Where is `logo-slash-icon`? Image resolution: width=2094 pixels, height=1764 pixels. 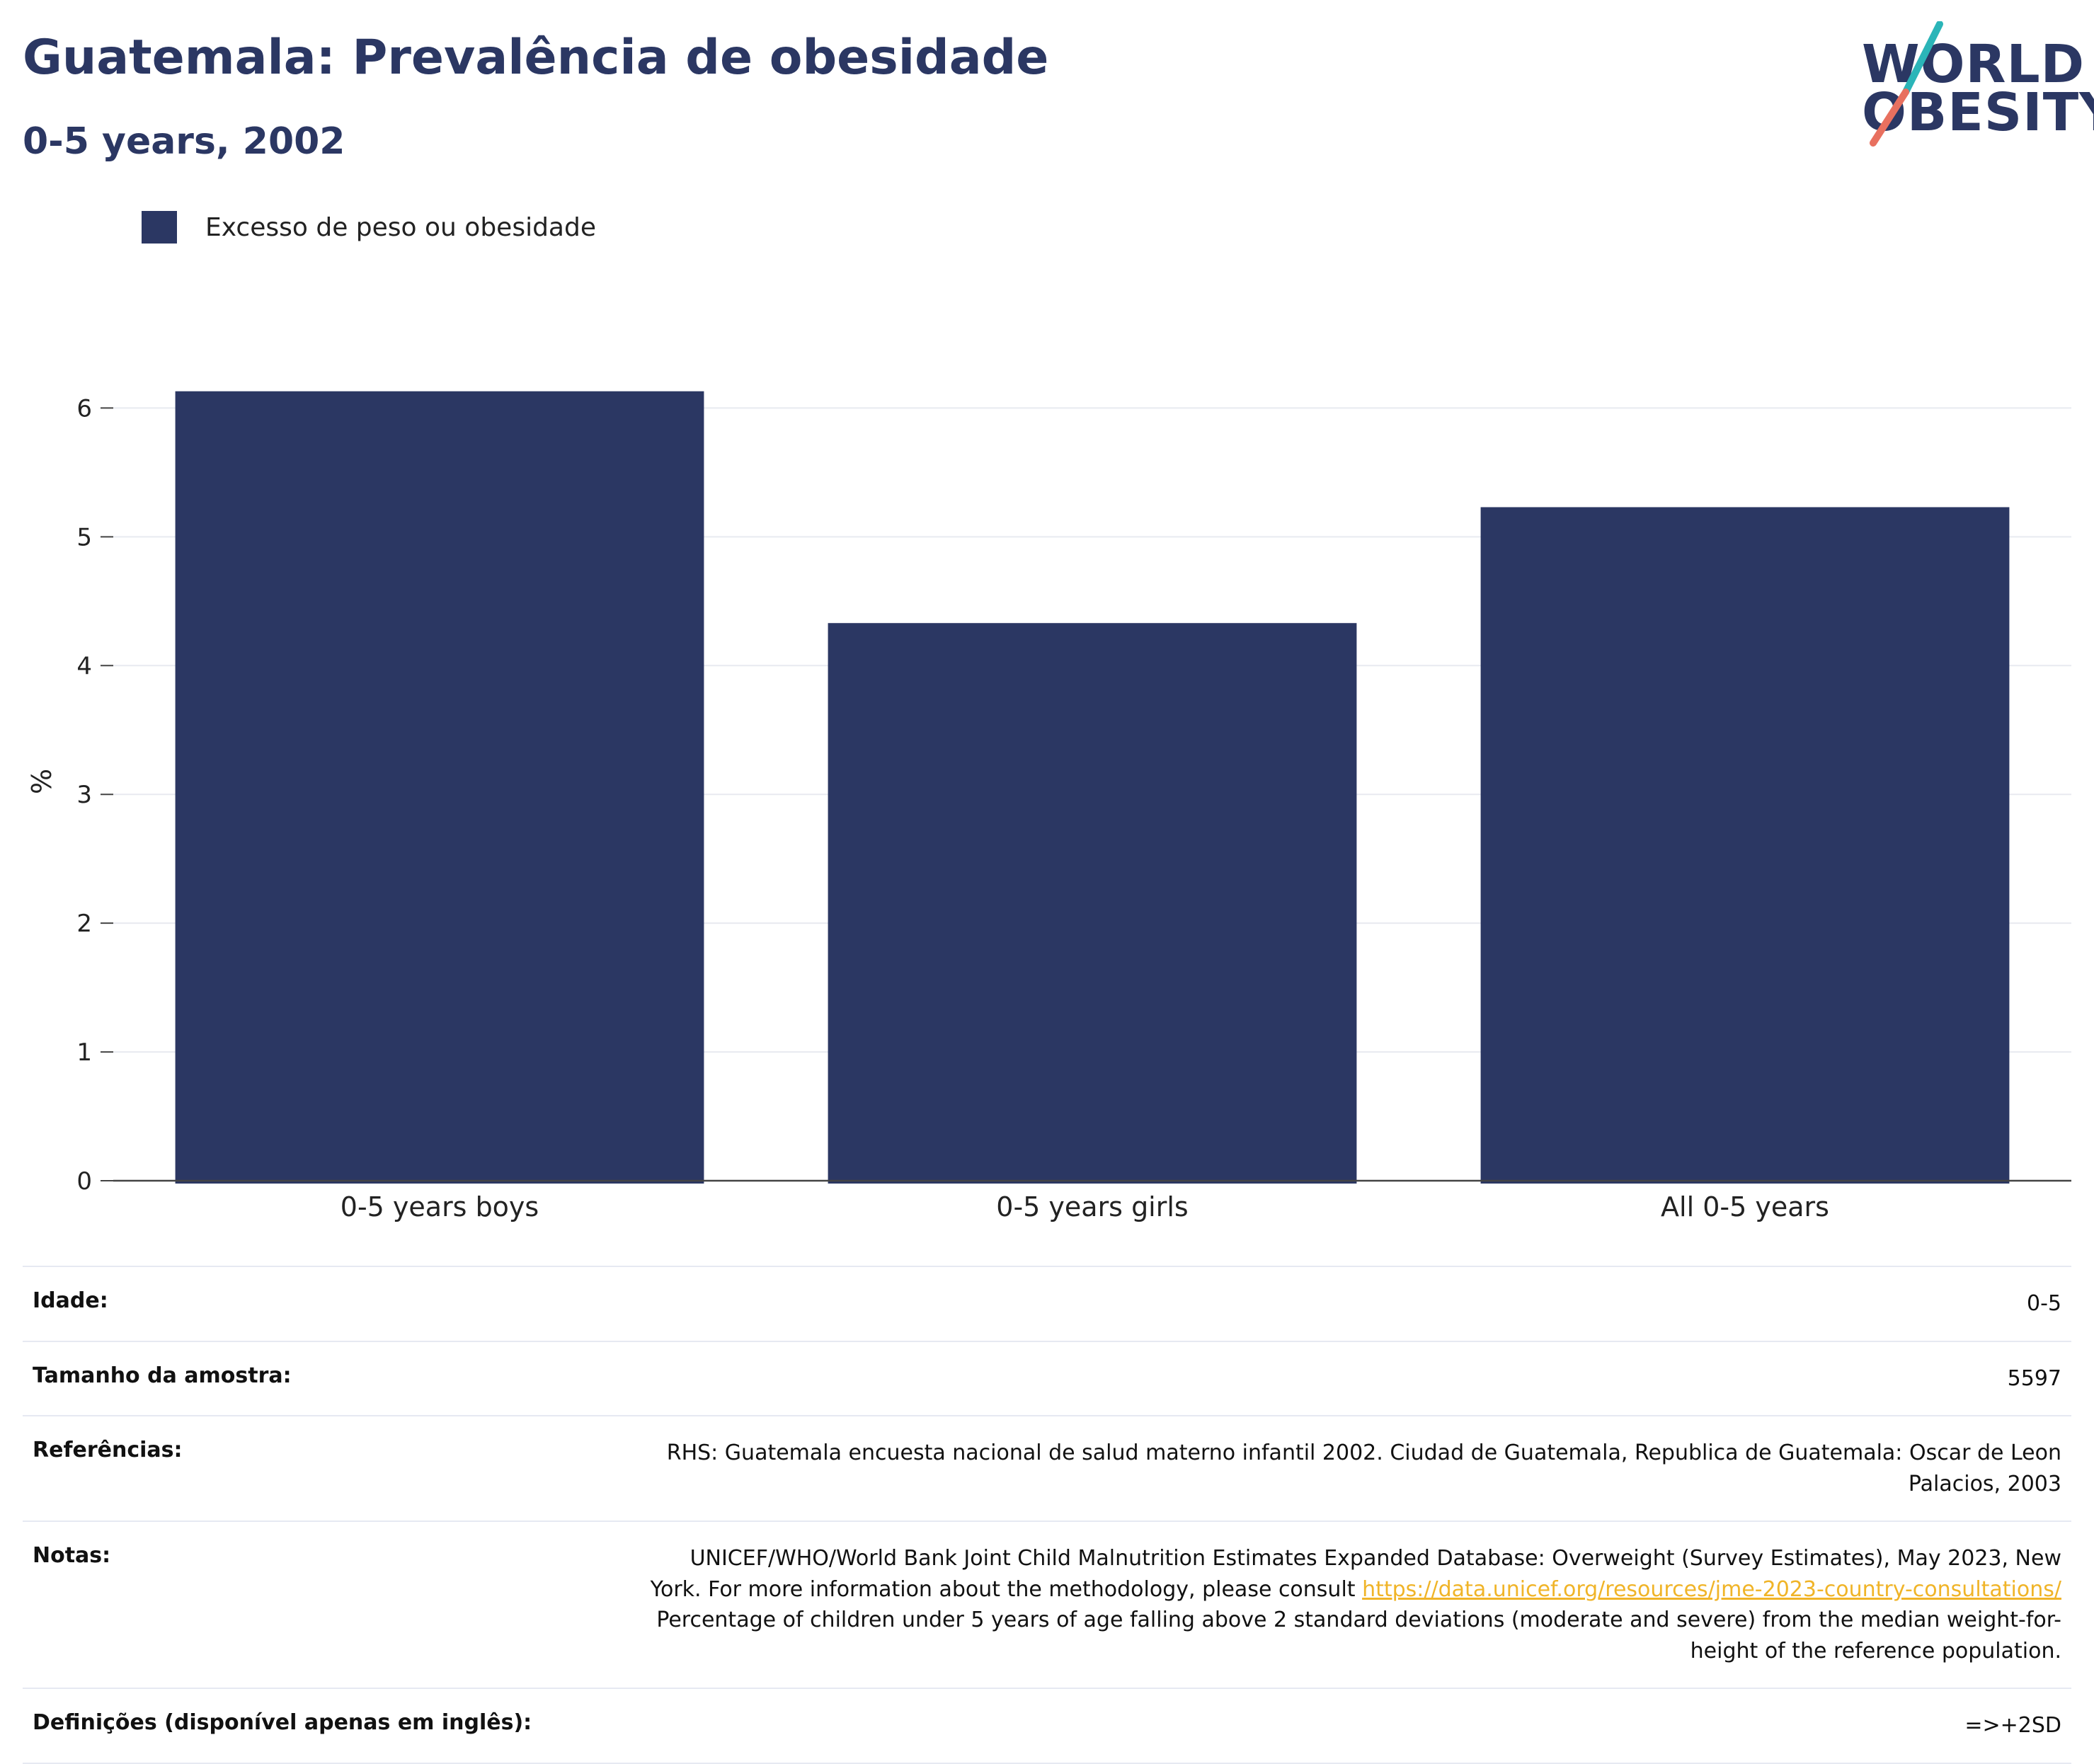 logo-slash-icon is located at coordinates (1907, 84).